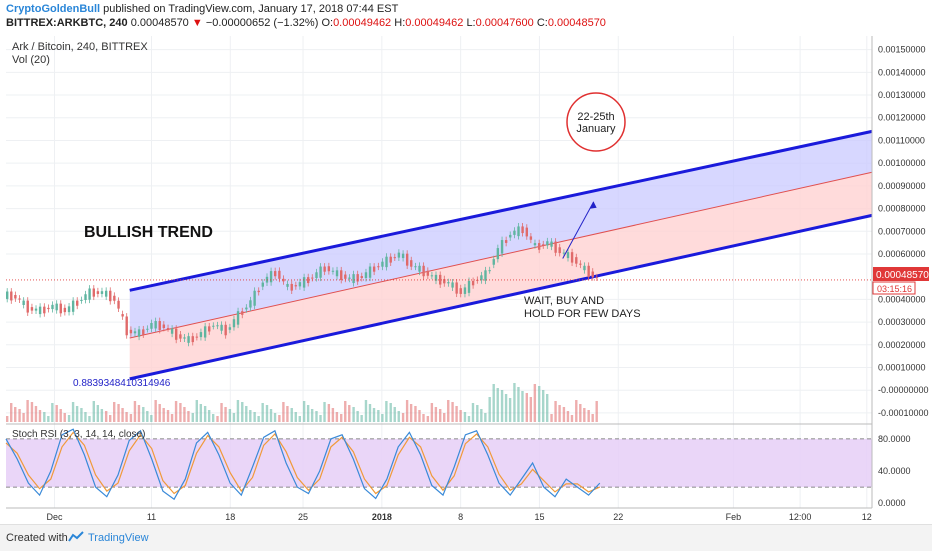 This screenshot has height=551, width=932. What do you see at coordinates (903, 390) in the screenshot?
I see `price-tick-label: -0.00000000` at bounding box center [903, 390].